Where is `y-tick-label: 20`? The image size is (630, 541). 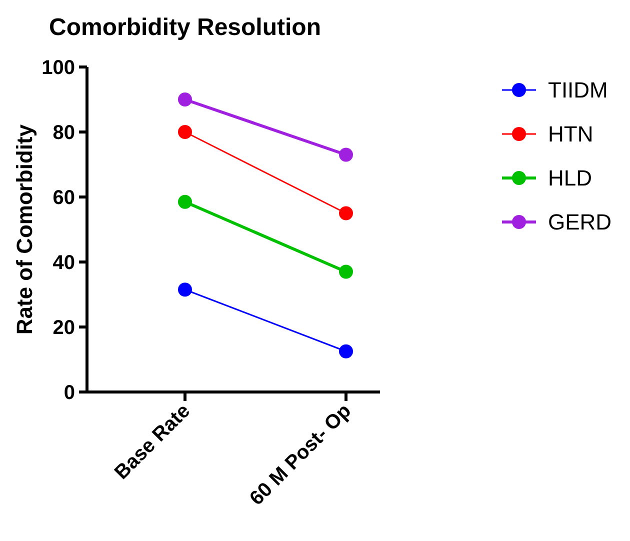 y-tick-label: 20 is located at coordinates (63, 328).